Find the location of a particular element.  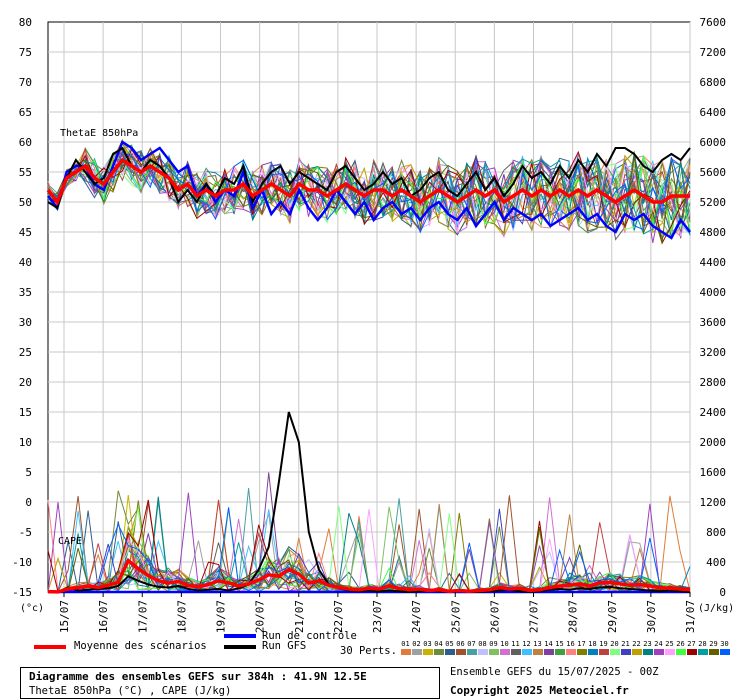

perturbation-thetae-line is located at coordinates (369, 195).